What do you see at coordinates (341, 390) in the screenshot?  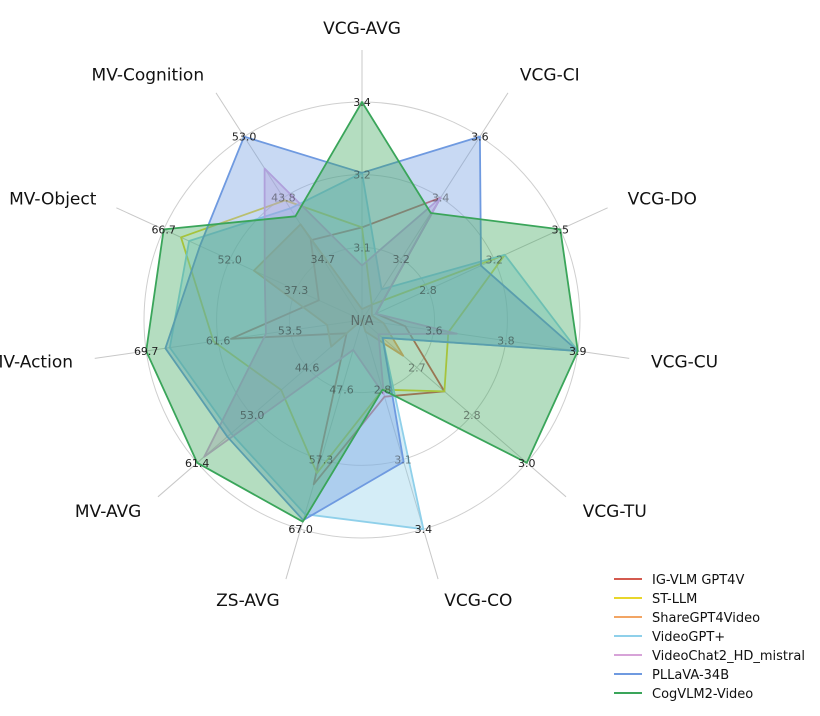 I see `tick-label-zs-avg-1: 47.6` at bounding box center [341, 390].